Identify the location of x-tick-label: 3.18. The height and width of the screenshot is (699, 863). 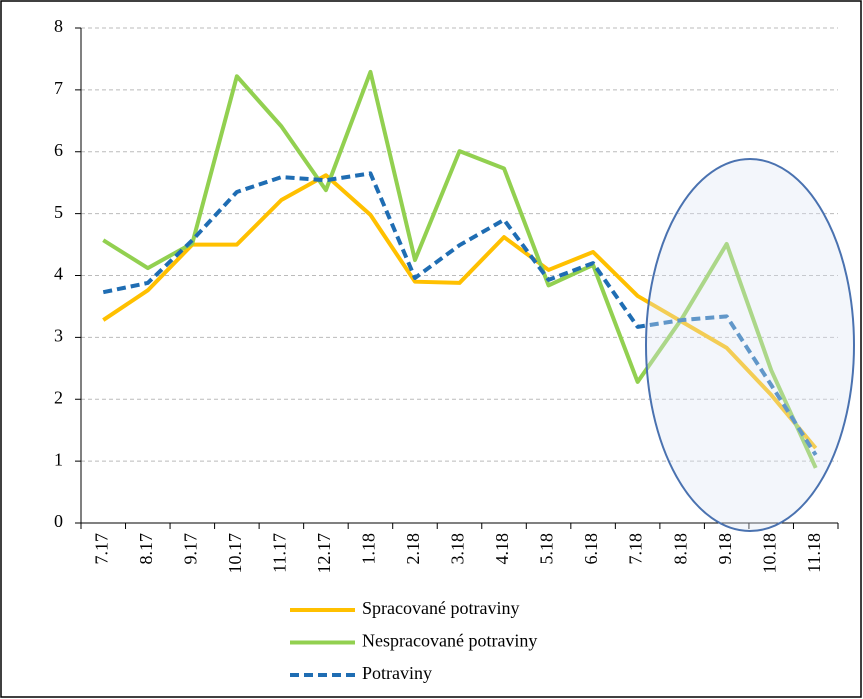
(458, 549).